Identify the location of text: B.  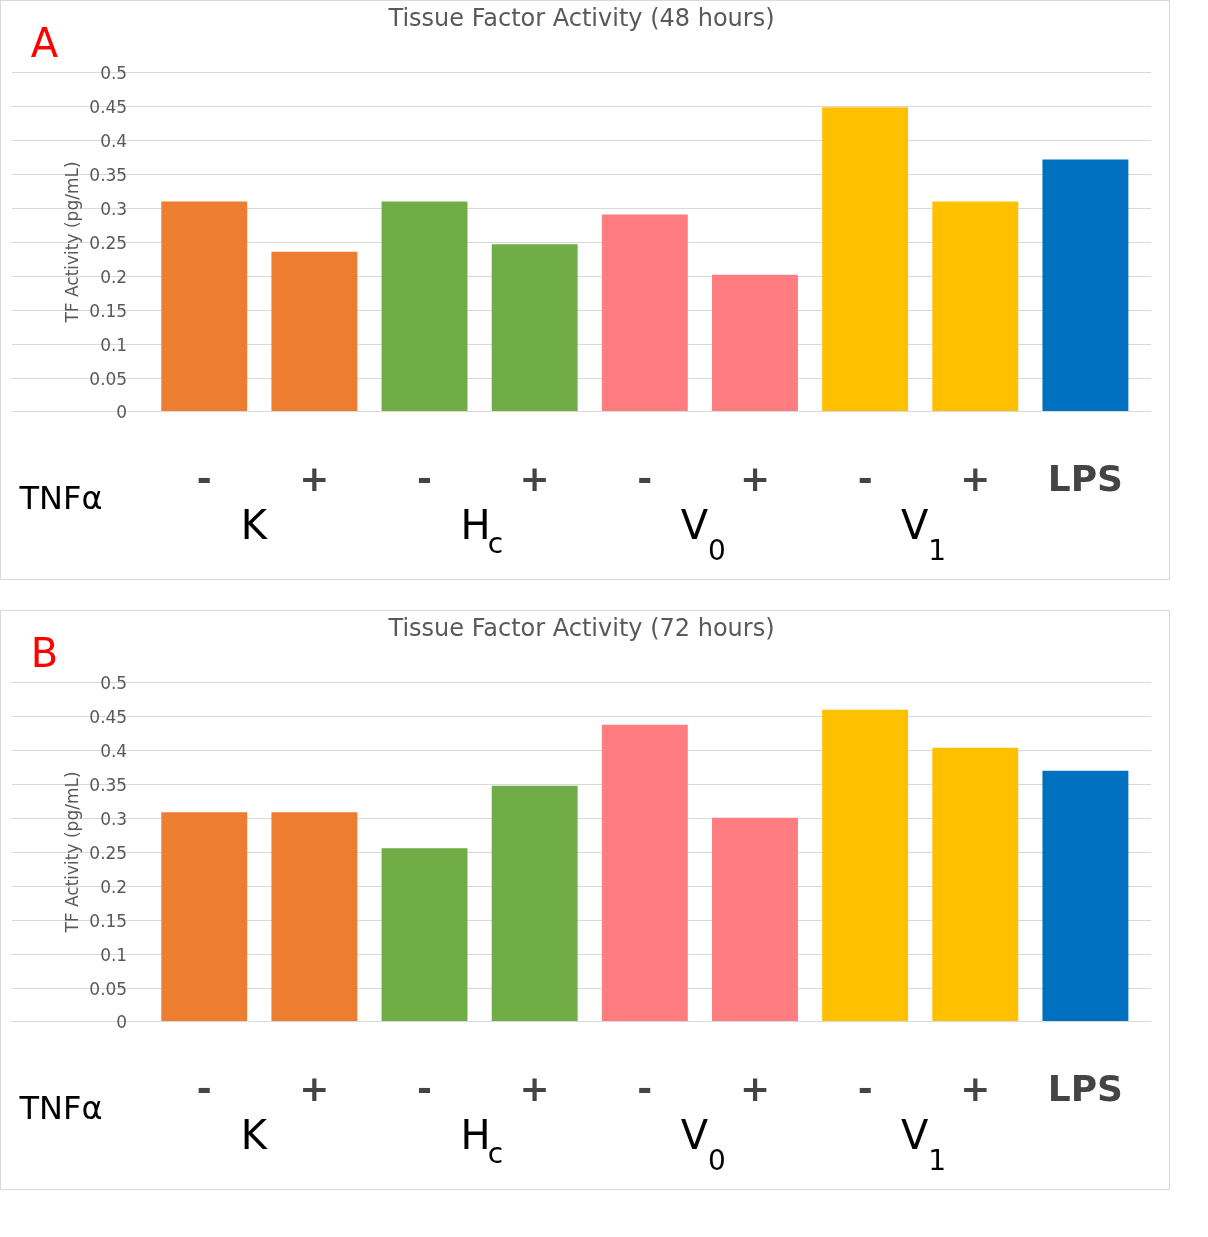
(44, 652).